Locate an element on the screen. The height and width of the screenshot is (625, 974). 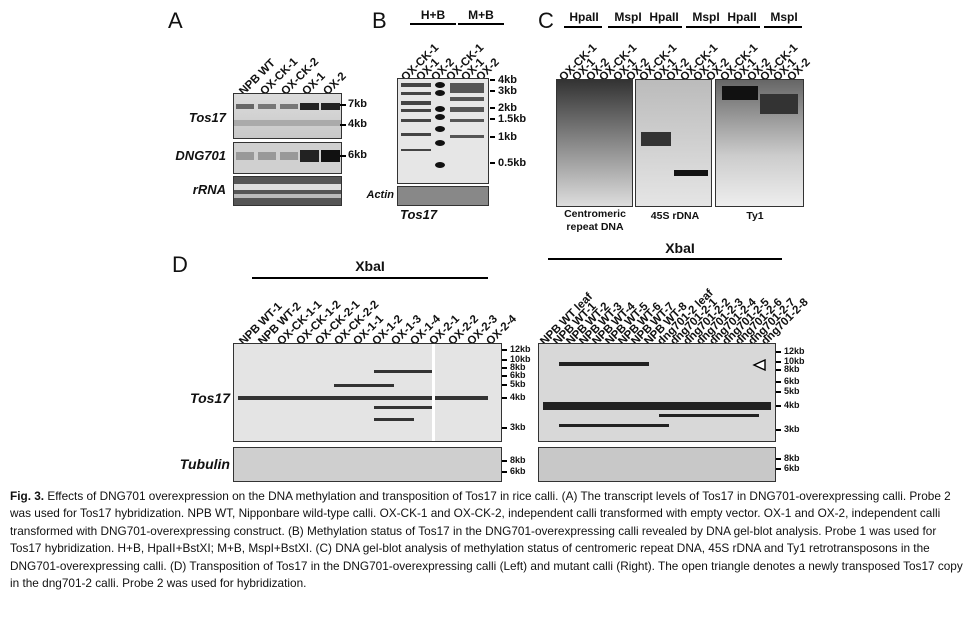
caption-figure-number: Fig. 3. is located at coordinates (27, 496).